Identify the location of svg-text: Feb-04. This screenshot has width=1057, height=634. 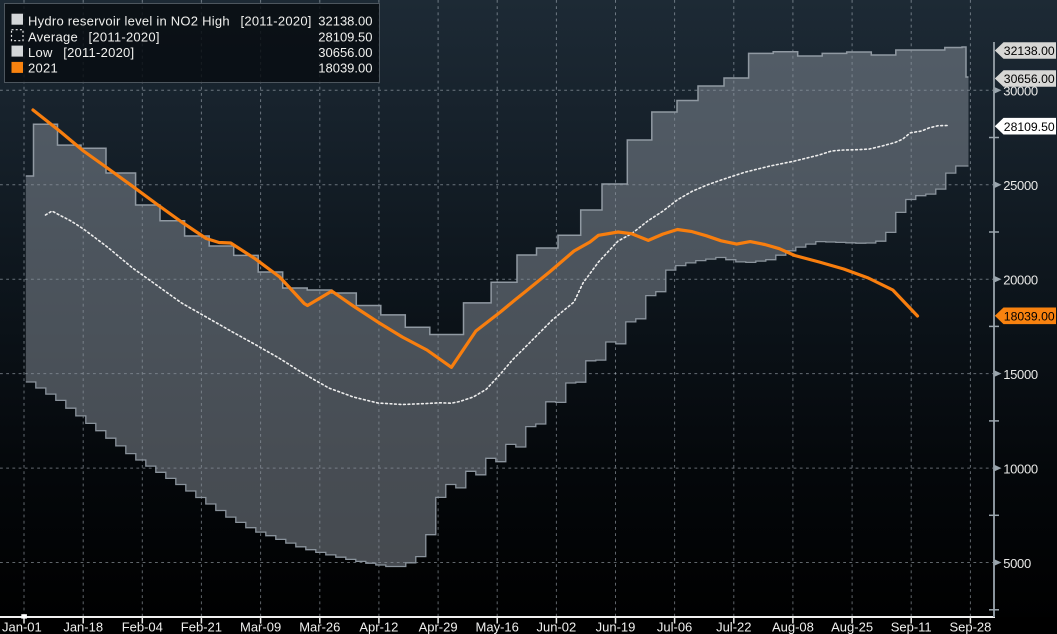
(142, 626).